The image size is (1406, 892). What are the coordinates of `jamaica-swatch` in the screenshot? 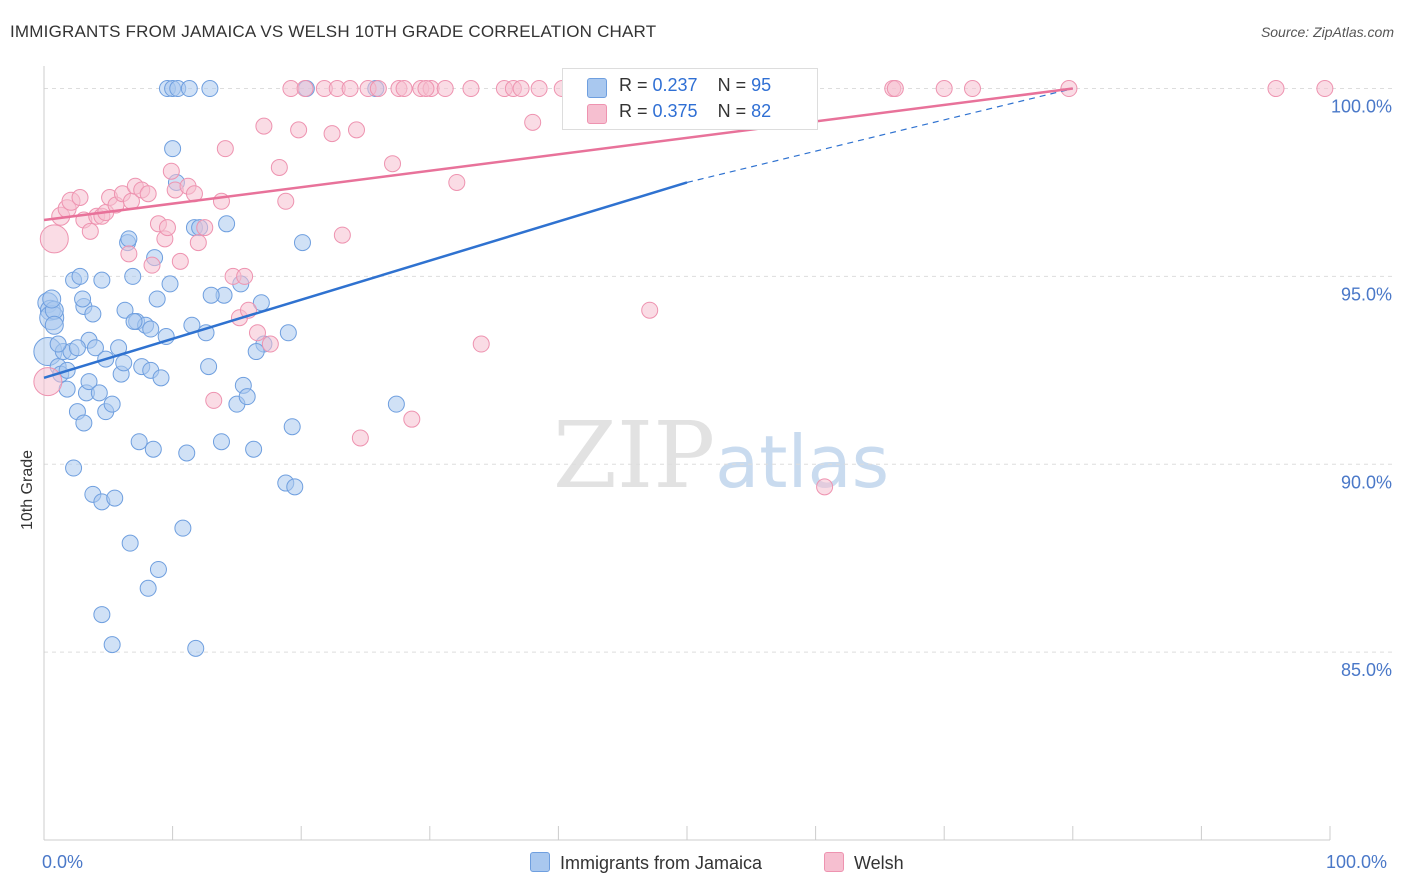 It's located at (597, 88).